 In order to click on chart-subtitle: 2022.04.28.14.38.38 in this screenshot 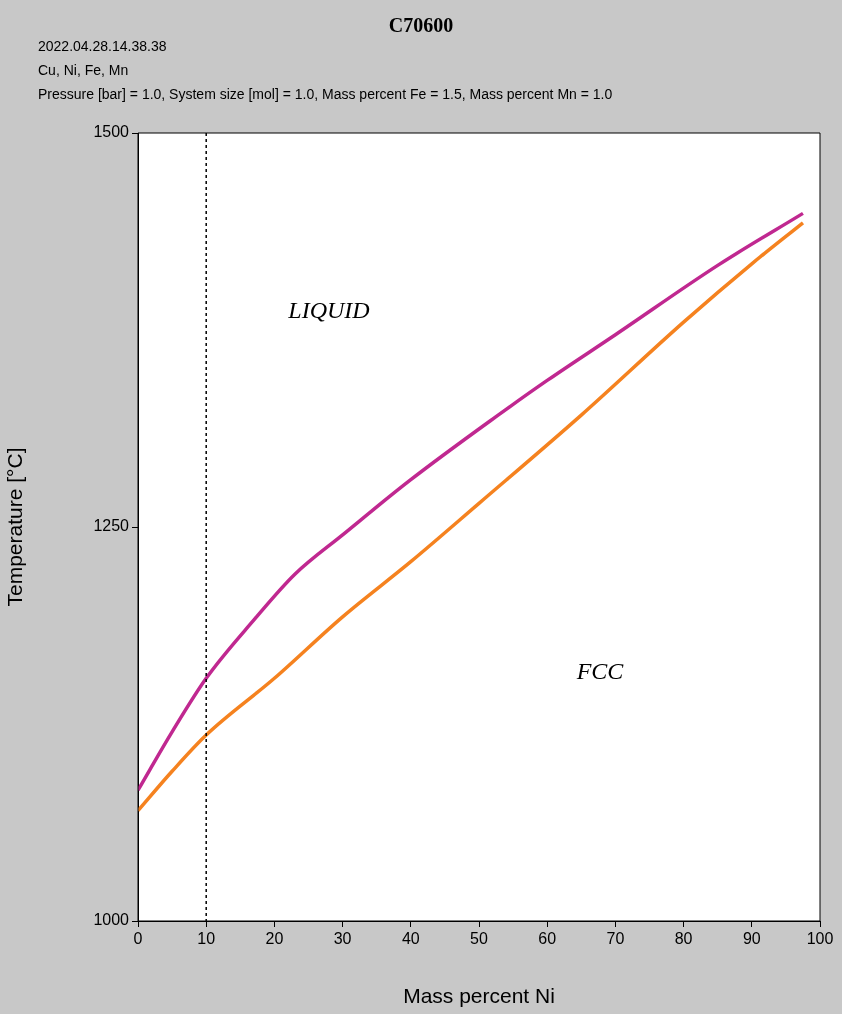, I will do `click(102, 46)`.